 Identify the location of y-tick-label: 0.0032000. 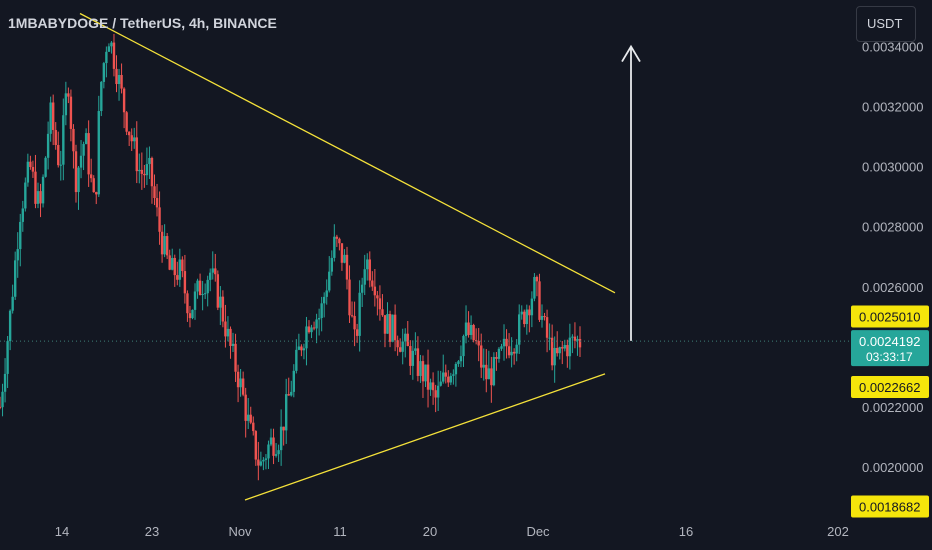
(892, 107).